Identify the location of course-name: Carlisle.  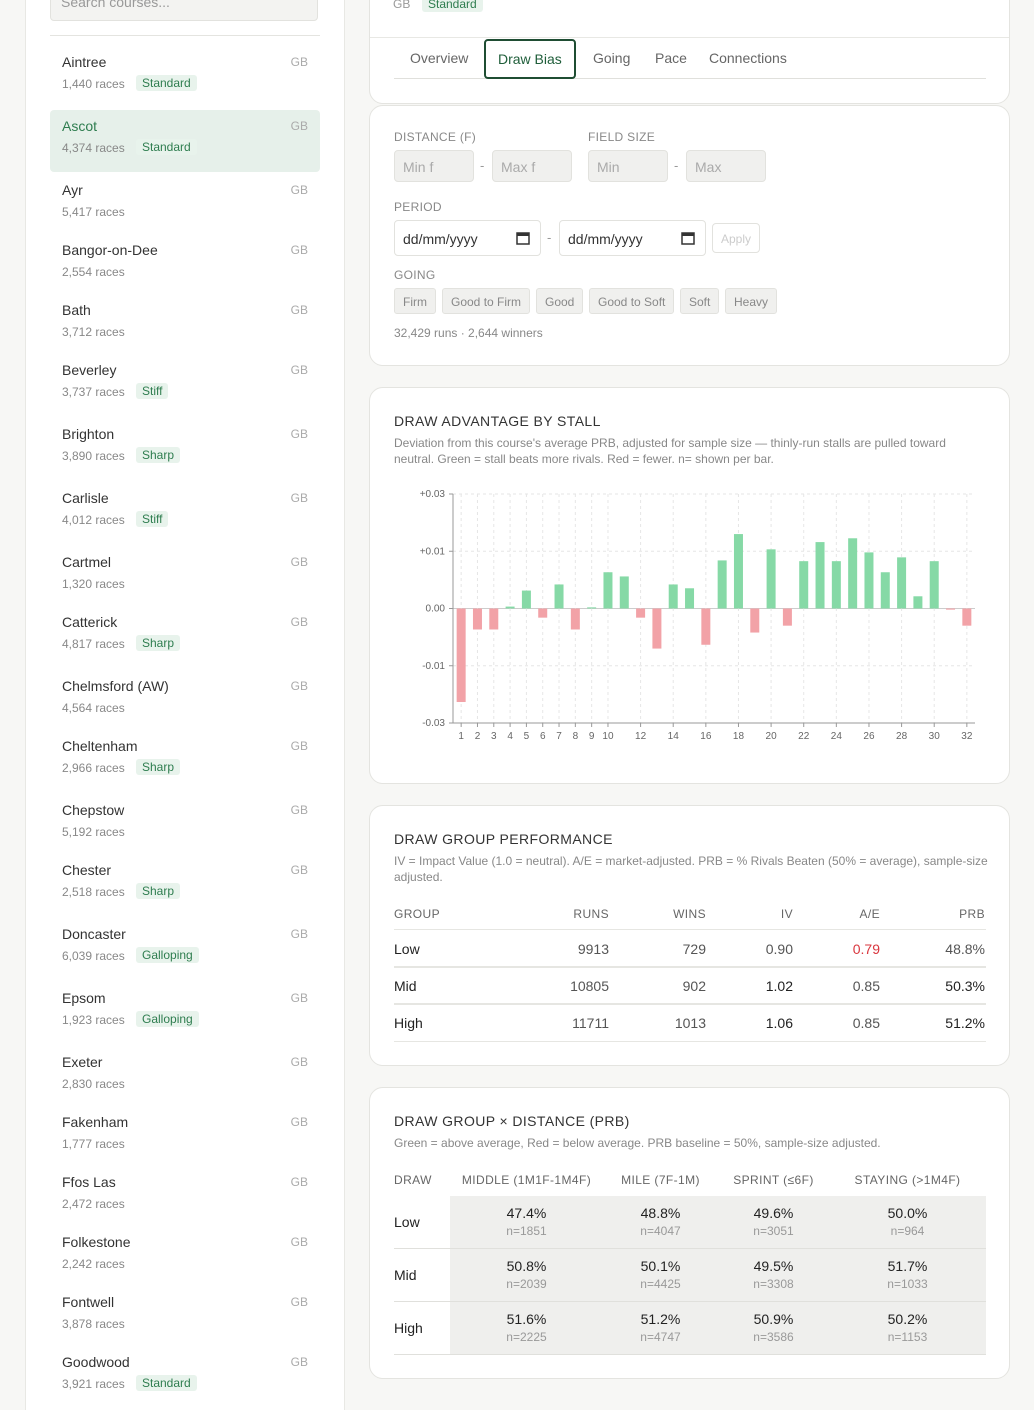
(85, 498).